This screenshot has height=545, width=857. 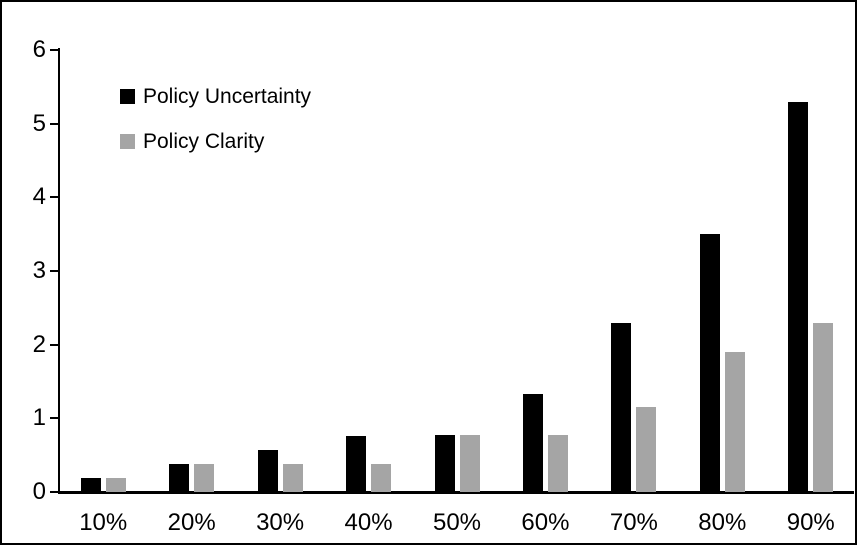 I want to click on bar-policy-clarity-30-, so click(x=292, y=478).